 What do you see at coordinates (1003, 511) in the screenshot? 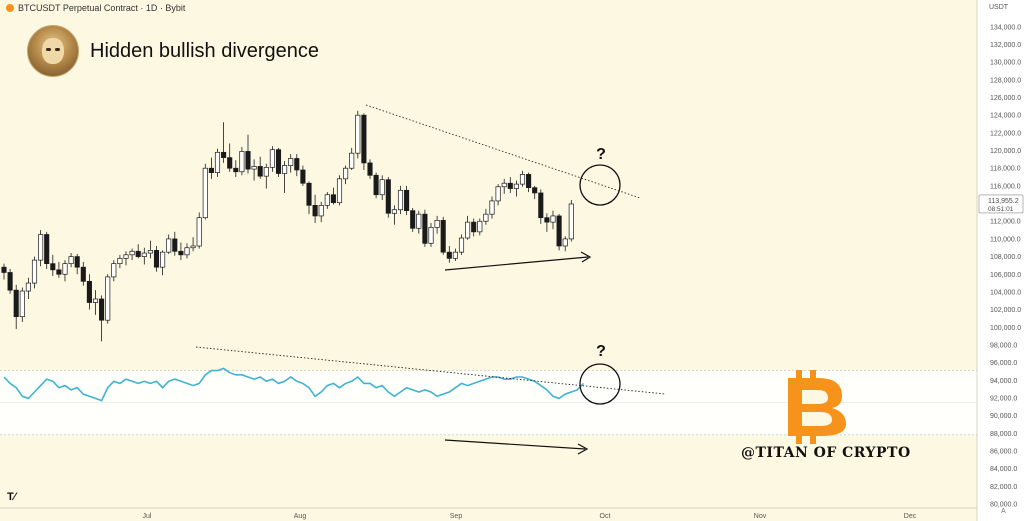
I see `auto-scale-button: A` at bounding box center [1003, 511].